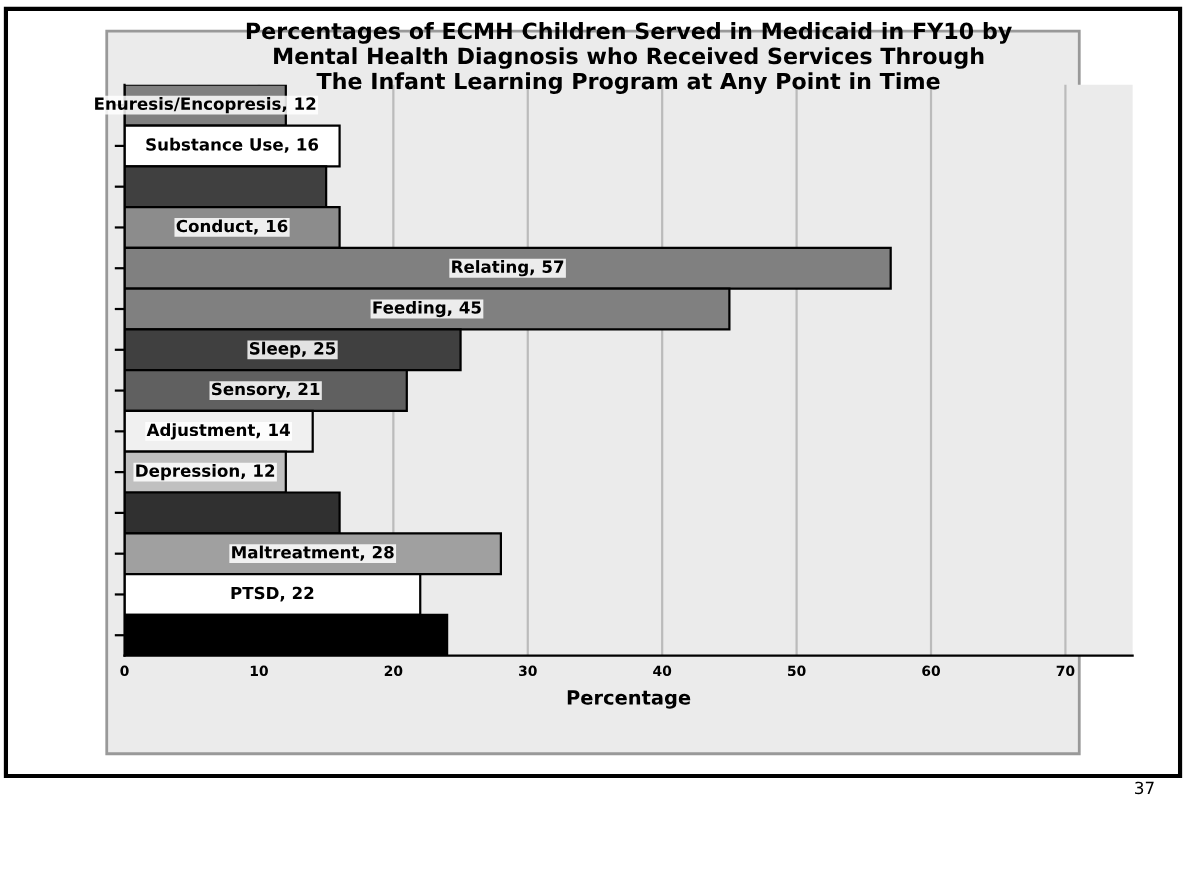  Describe the element at coordinates (427, 309) in the screenshot. I see `data-label: Feeding, 45` at that location.